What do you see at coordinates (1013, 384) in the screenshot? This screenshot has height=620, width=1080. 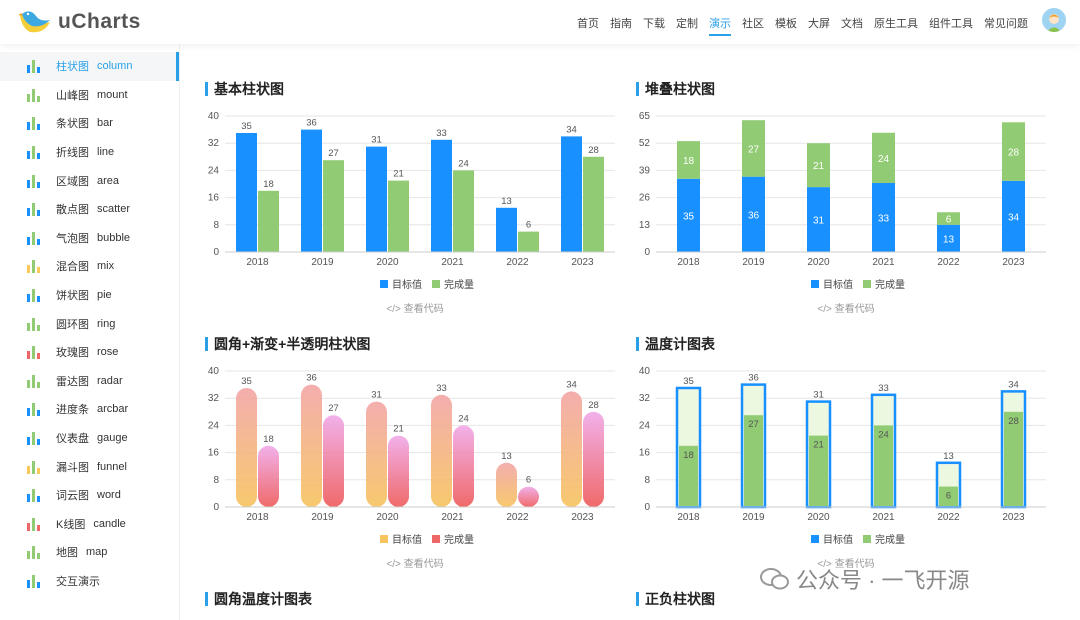 I see `data-label: 34` at bounding box center [1013, 384].